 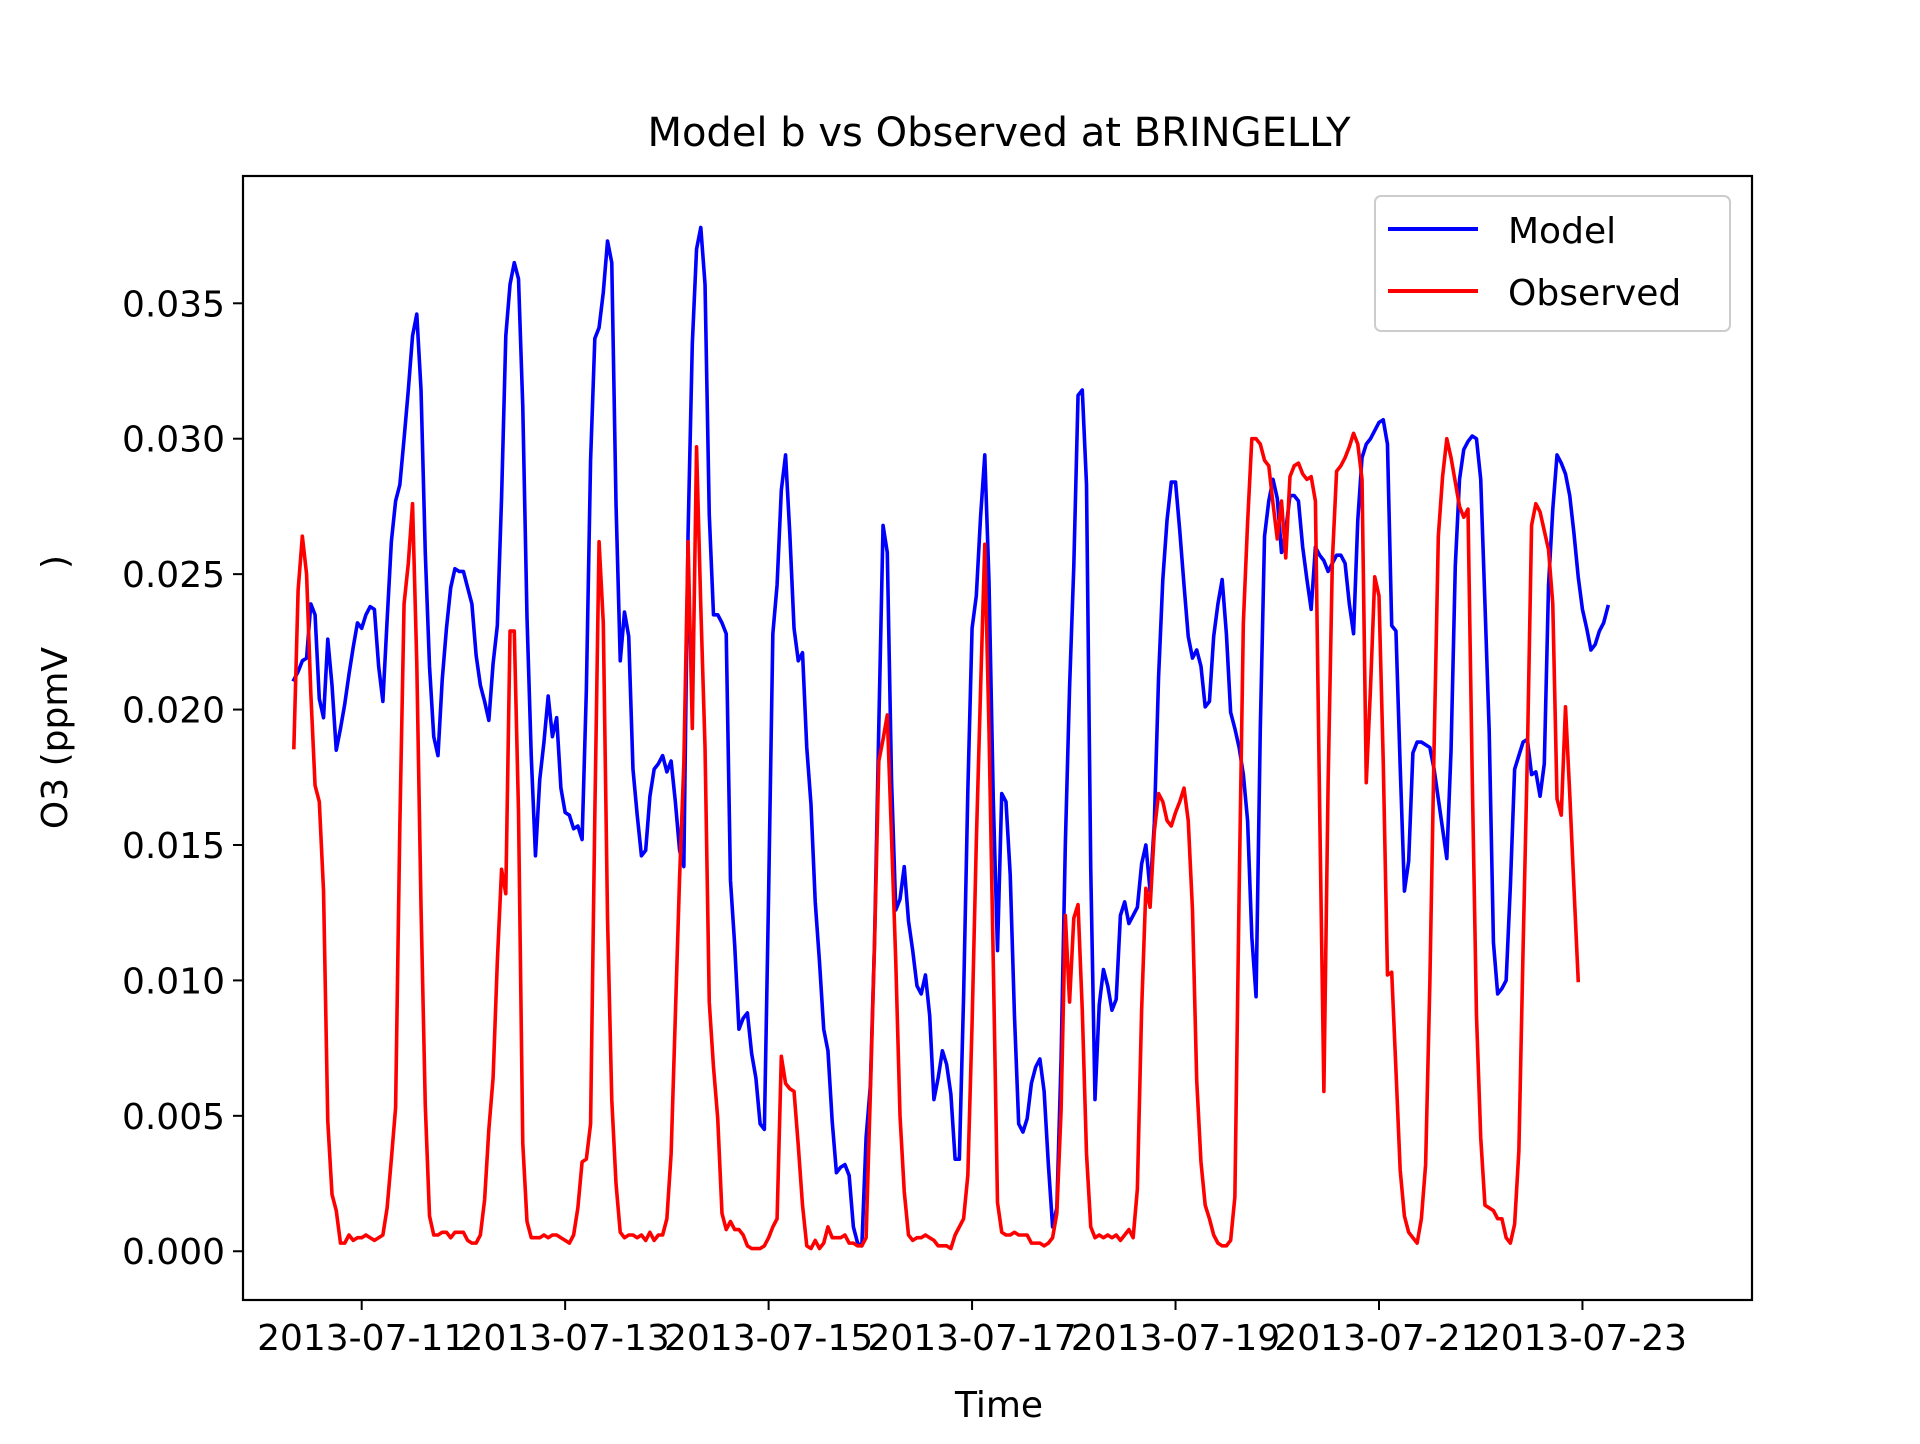 What do you see at coordinates (1594, 293) in the screenshot?
I see `legend-label-observed: Observed` at bounding box center [1594, 293].